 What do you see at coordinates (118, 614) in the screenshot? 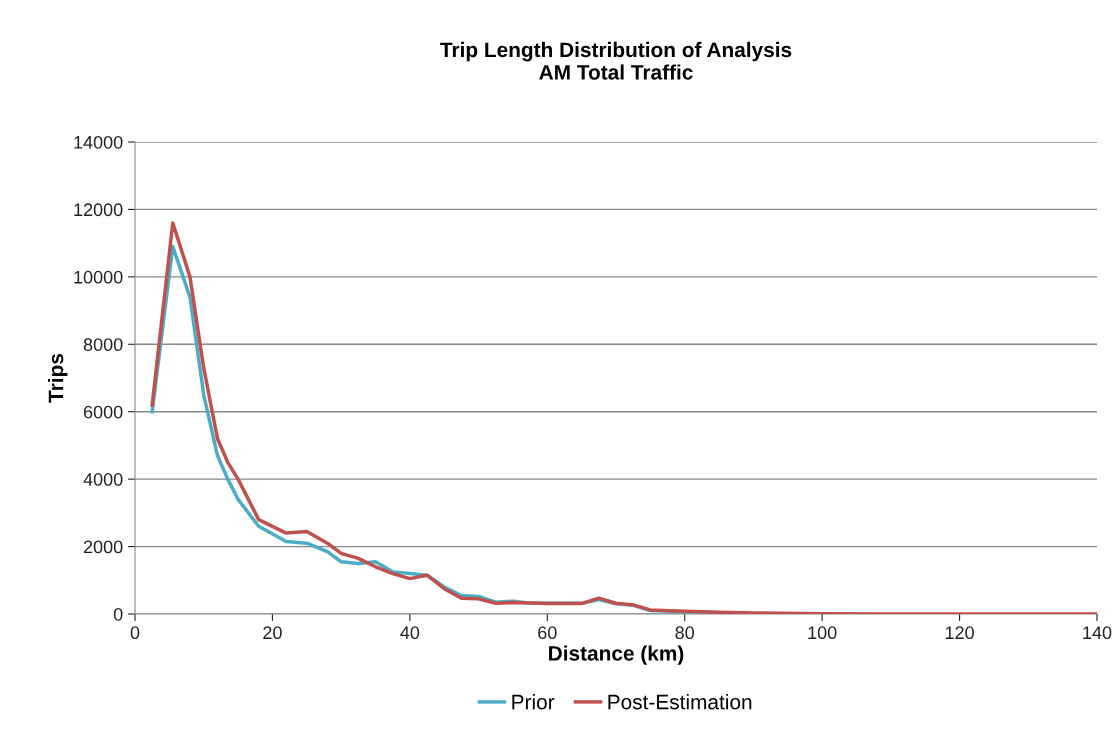
I see `y-tick-label: 0` at bounding box center [118, 614].